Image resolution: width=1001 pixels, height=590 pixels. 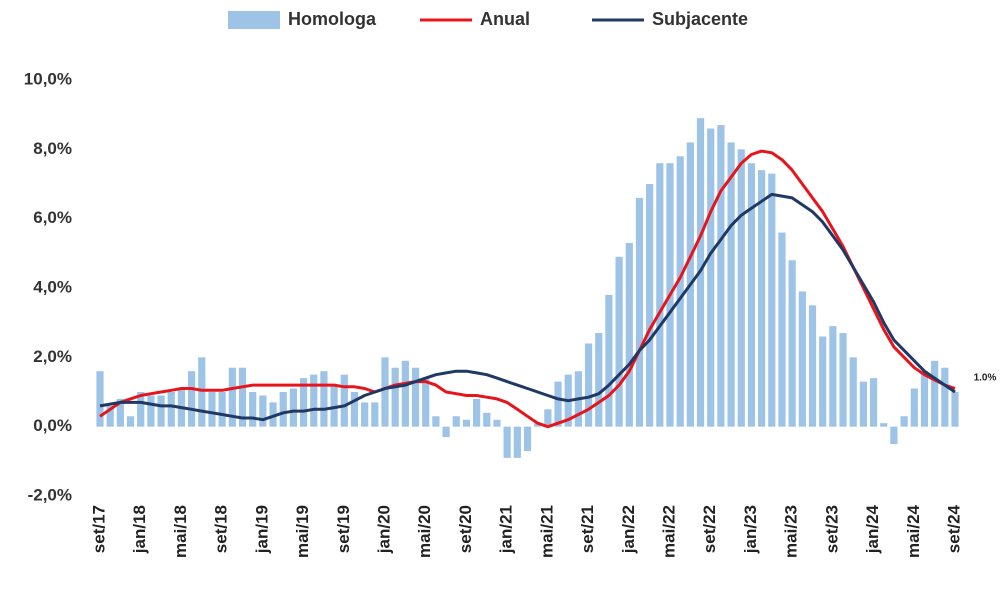 What do you see at coordinates (52, 356) in the screenshot?
I see `y-tick-label: 2,0%` at bounding box center [52, 356].